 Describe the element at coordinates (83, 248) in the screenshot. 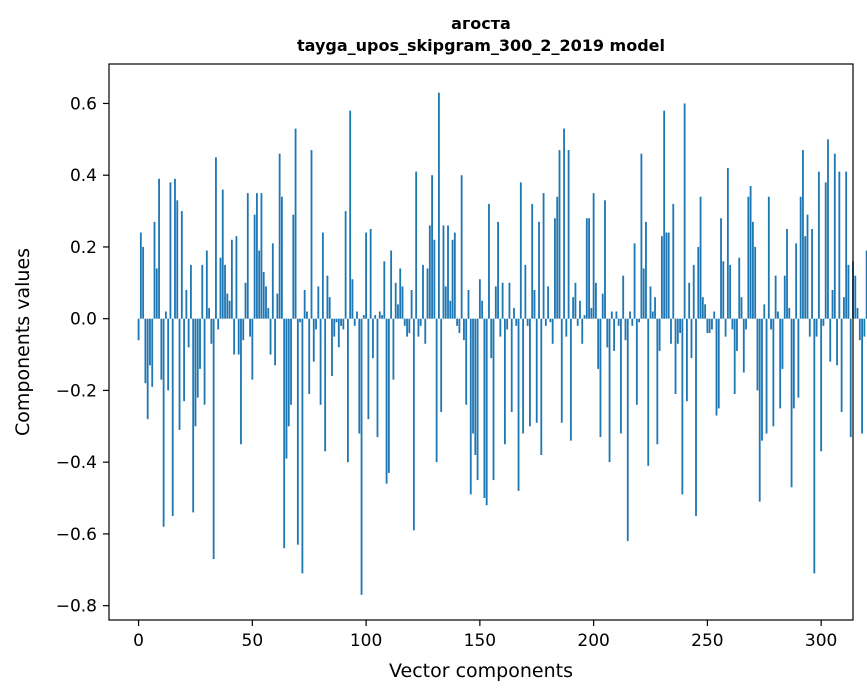

I see `y-tick-label: 0.2` at that location.